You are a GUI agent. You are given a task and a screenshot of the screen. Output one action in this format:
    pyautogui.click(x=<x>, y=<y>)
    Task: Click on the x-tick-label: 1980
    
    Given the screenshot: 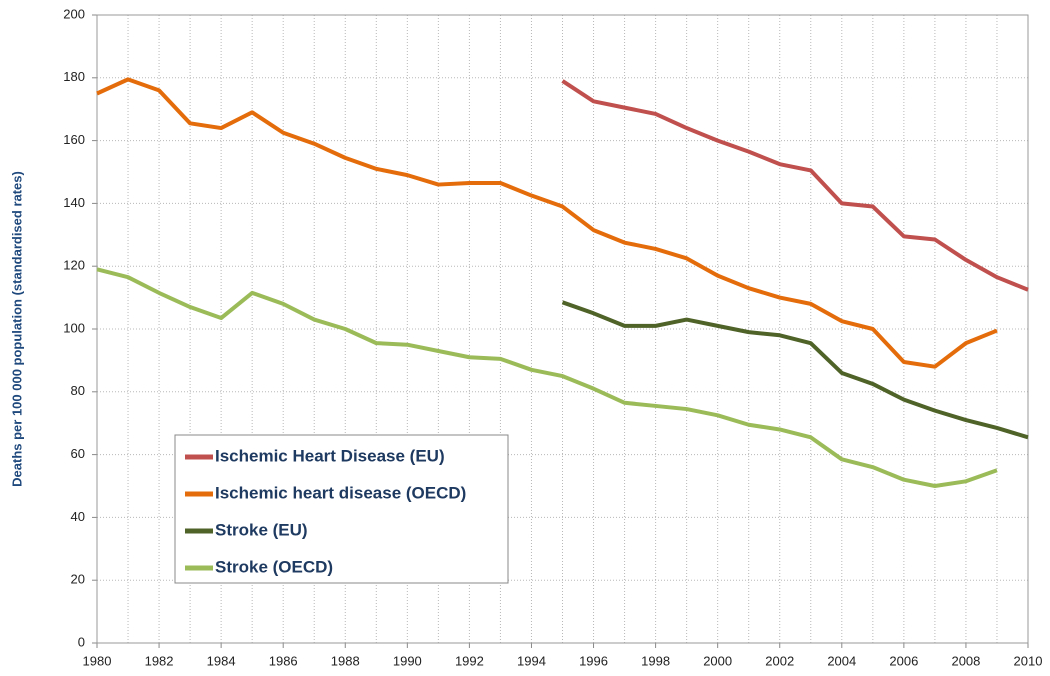 What is the action you would take?
    pyautogui.click(x=97, y=660)
    